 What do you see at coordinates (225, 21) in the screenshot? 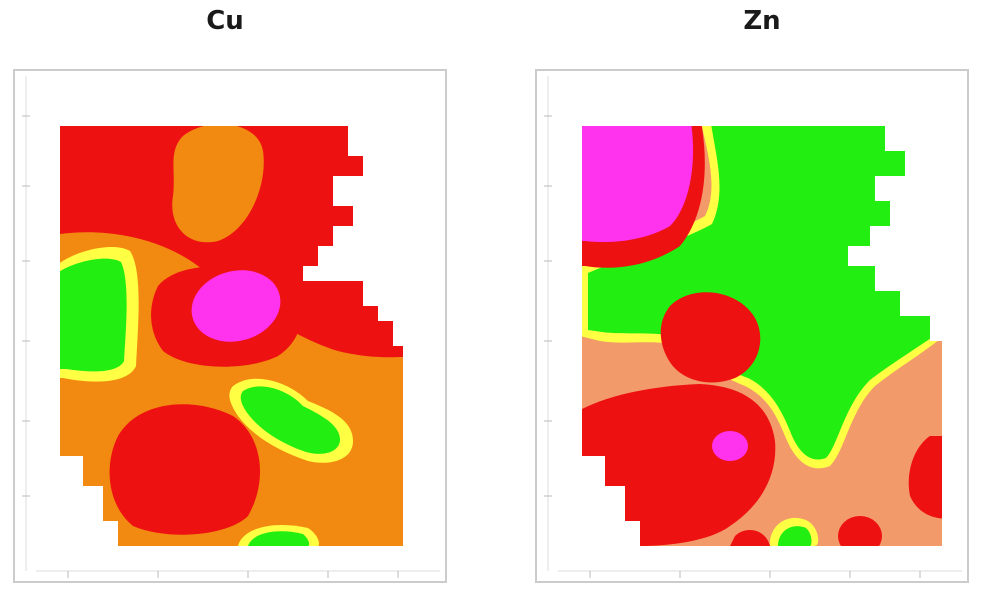
I see `map-title-cu: Cu` at bounding box center [225, 21].